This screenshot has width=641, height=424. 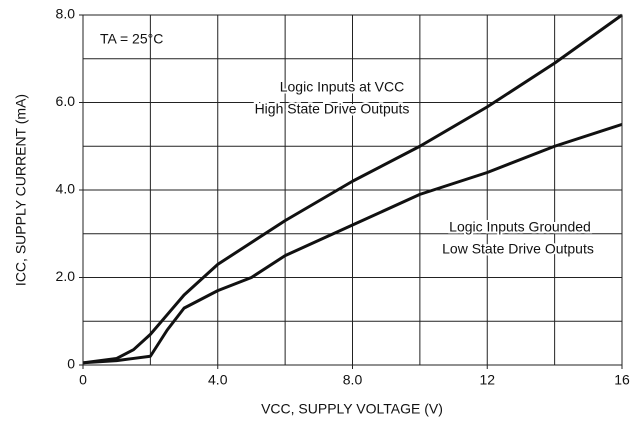 I want to click on y-tick-label: 4.0, so click(x=66, y=189).